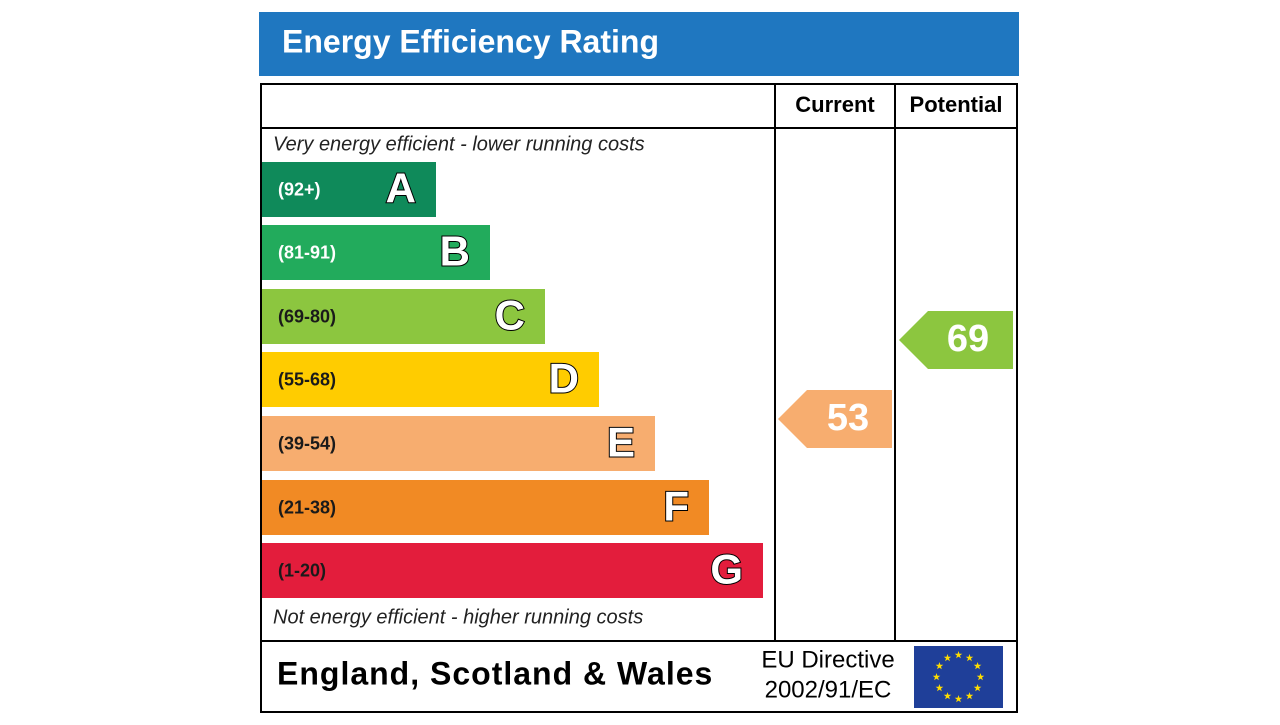 This screenshot has width=1280, height=725. What do you see at coordinates (307, 379) in the screenshot?
I see `band-range: (55-68)` at bounding box center [307, 379].